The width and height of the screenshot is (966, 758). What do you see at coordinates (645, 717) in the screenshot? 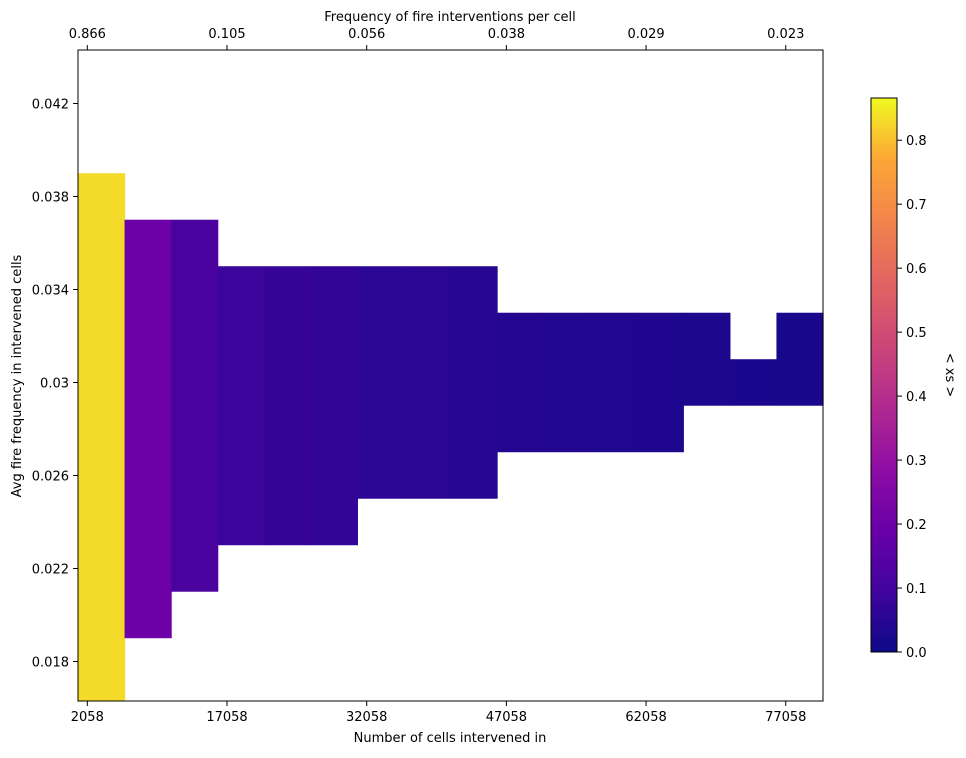
I see `x-tick-label: 62058` at bounding box center [645, 717].